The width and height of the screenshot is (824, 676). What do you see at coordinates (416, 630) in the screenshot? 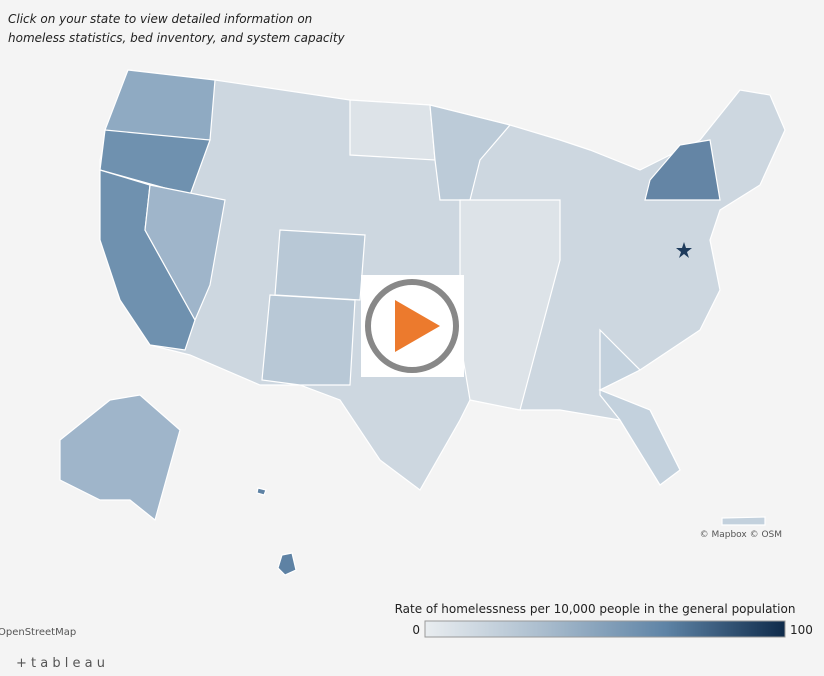
I see `legend-min: 0` at bounding box center [416, 630].